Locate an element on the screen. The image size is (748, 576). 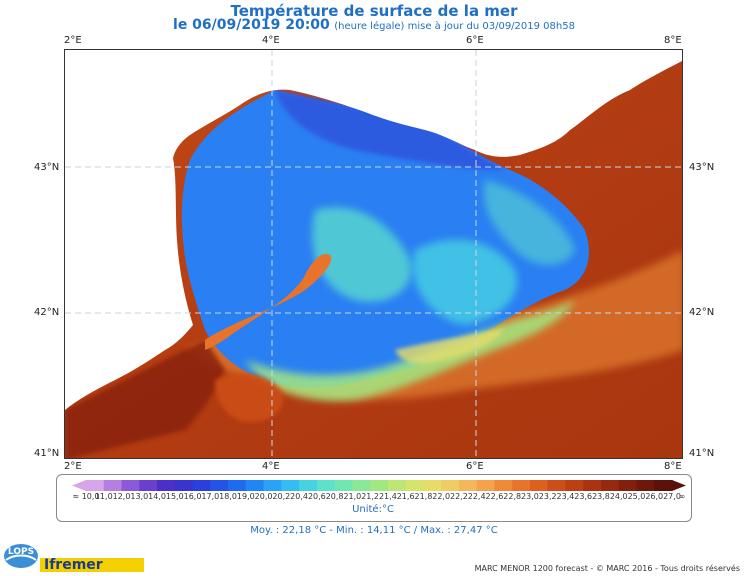
lat-label-left-41n: 41°N is located at coordinates (47, 453).